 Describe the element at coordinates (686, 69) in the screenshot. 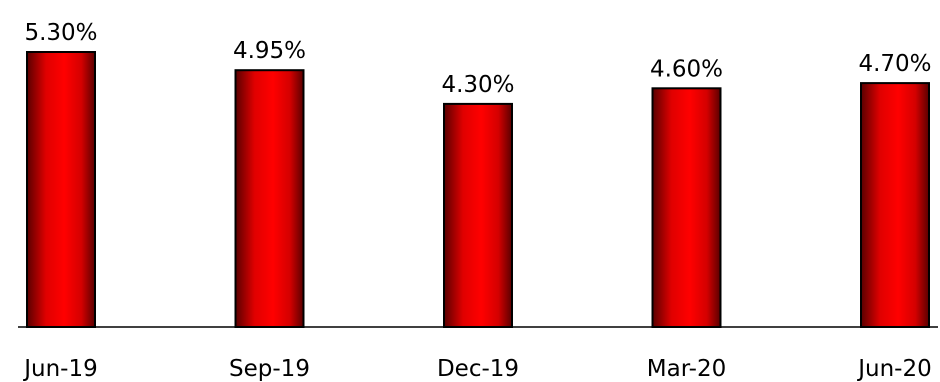

I see `data-label-mar-20: 4.60%` at that location.